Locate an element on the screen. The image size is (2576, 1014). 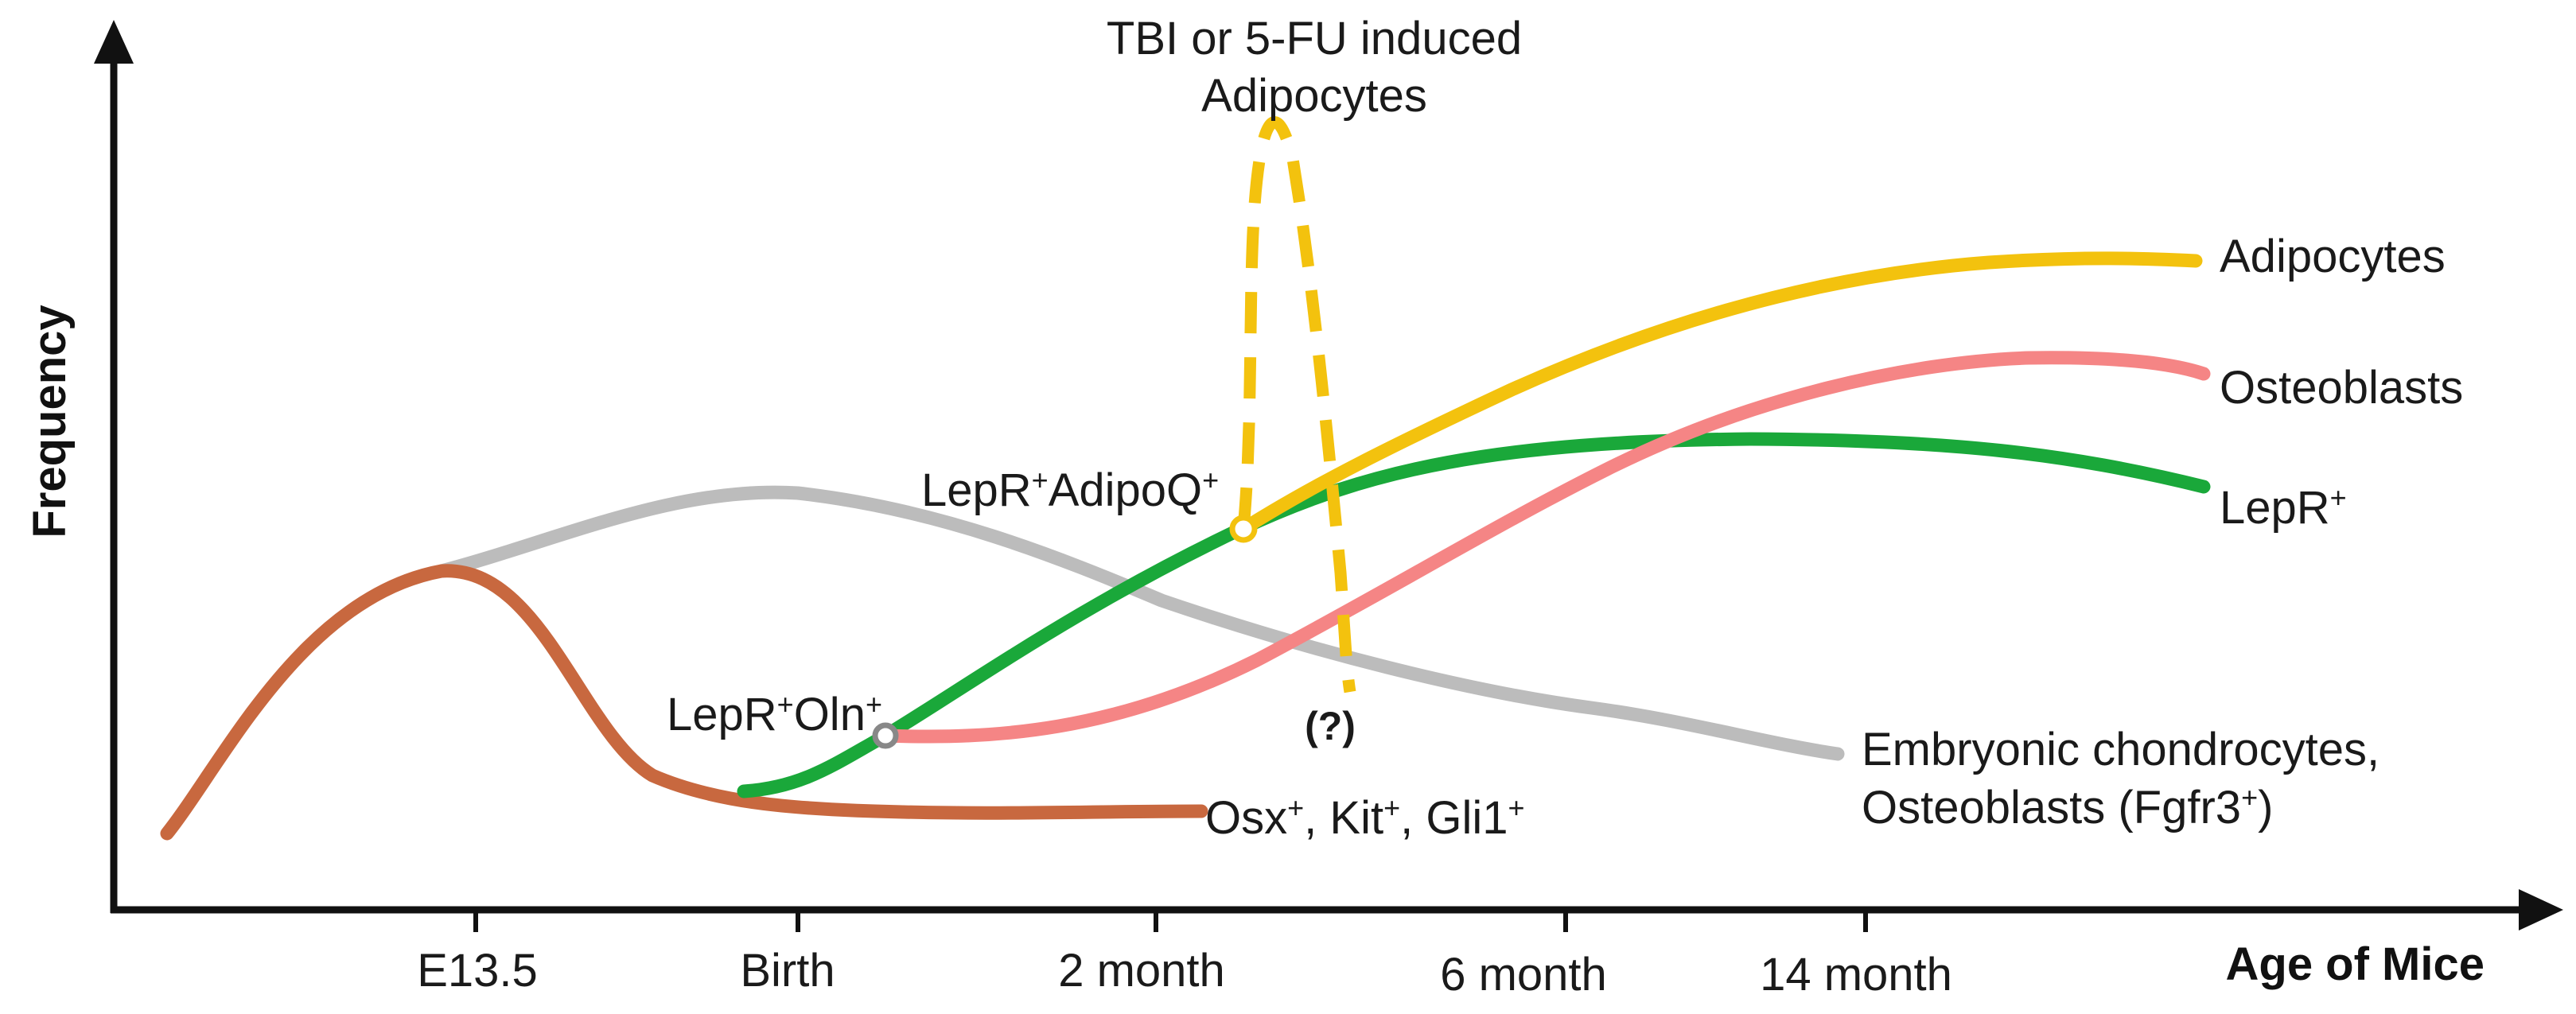
series-line-adipocytes is located at coordinates (1720, 393).